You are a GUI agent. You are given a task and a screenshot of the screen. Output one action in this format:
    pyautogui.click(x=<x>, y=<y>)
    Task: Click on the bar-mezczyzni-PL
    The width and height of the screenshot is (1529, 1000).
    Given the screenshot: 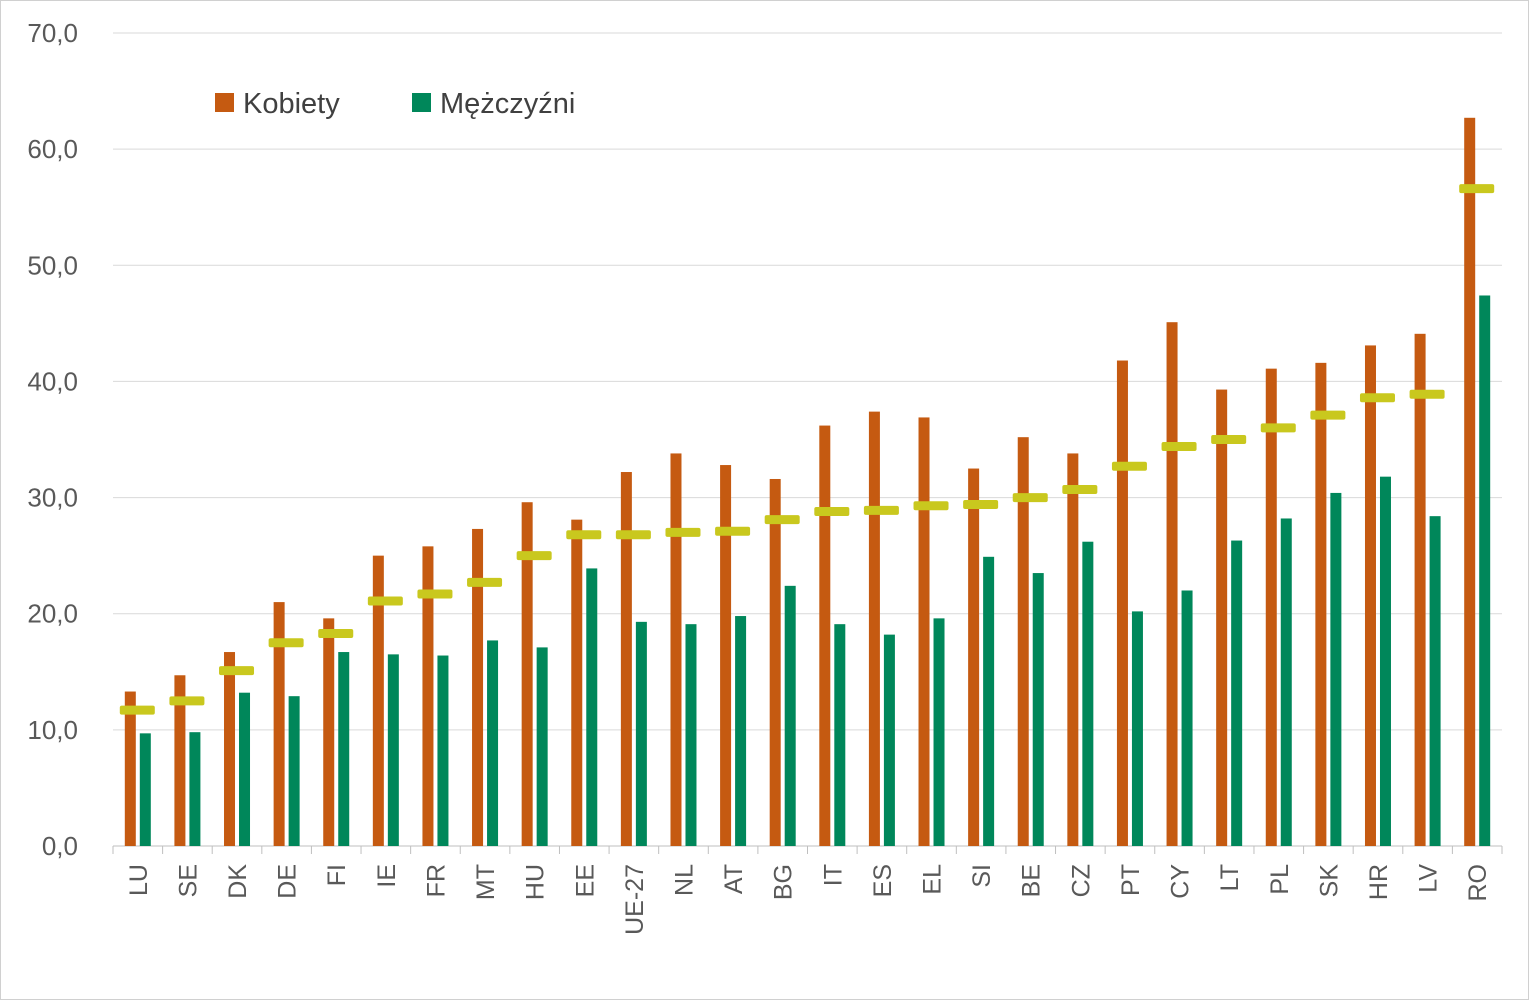 What is the action you would take?
    pyautogui.click(x=1286, y=682)
    